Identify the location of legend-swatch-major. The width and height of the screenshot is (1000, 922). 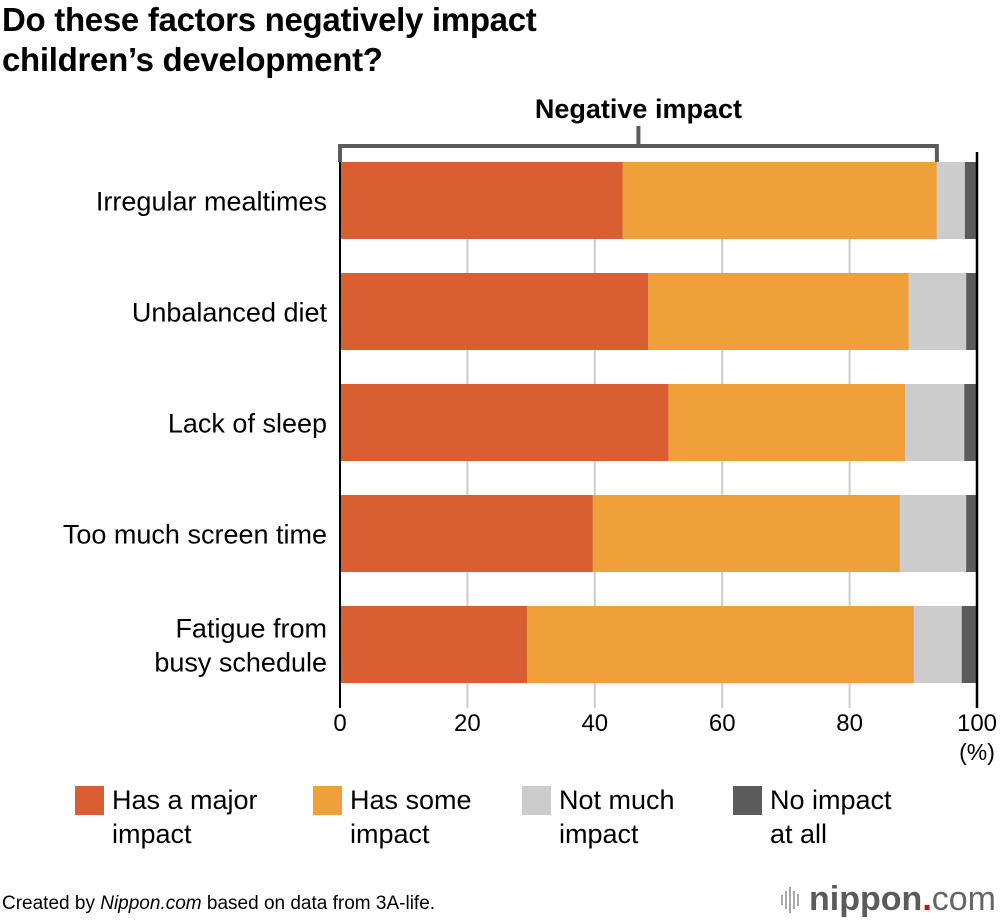
(89, 800).